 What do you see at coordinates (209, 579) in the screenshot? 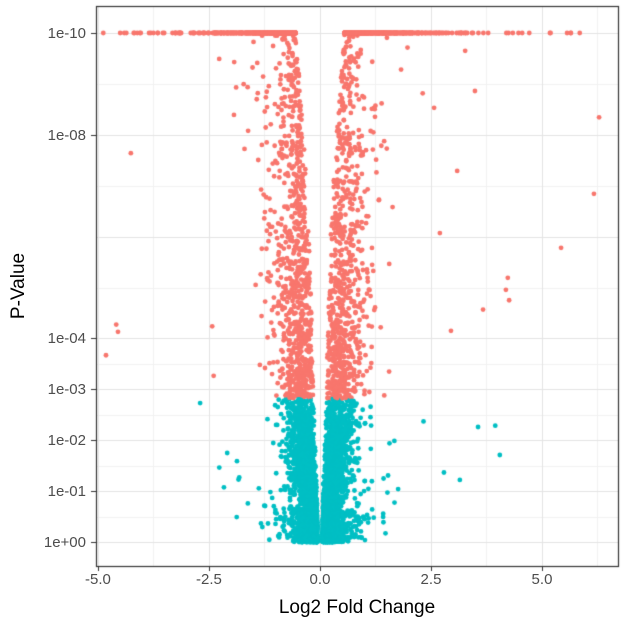
I see `x-tick-label: -2.5` at bounding box center [209, 579].